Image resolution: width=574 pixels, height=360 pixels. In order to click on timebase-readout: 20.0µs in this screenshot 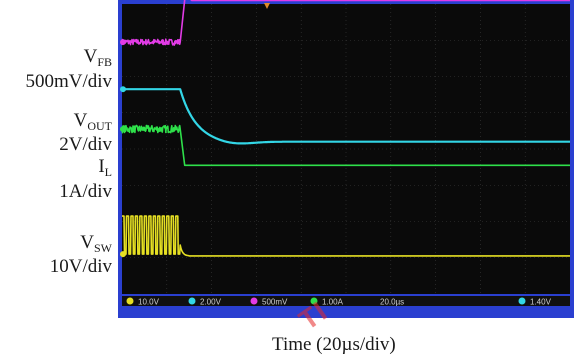, I will do `click(392, 302)`.